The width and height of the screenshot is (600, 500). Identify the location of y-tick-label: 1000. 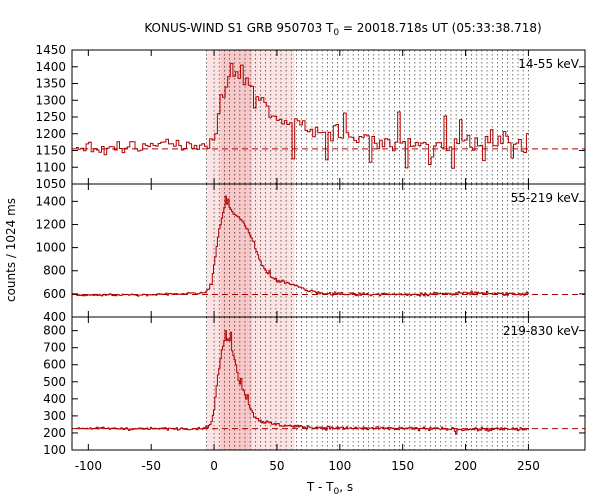
(50, 248).